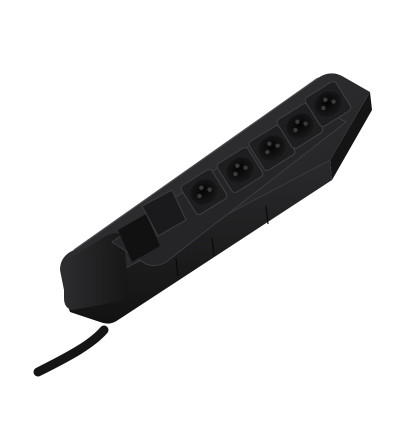 This screenshot has height=436, width=400. What do you see at coordinates (351, 136) in the screenshot?
I see `strip-right-face` at bounding box center [351, 136].